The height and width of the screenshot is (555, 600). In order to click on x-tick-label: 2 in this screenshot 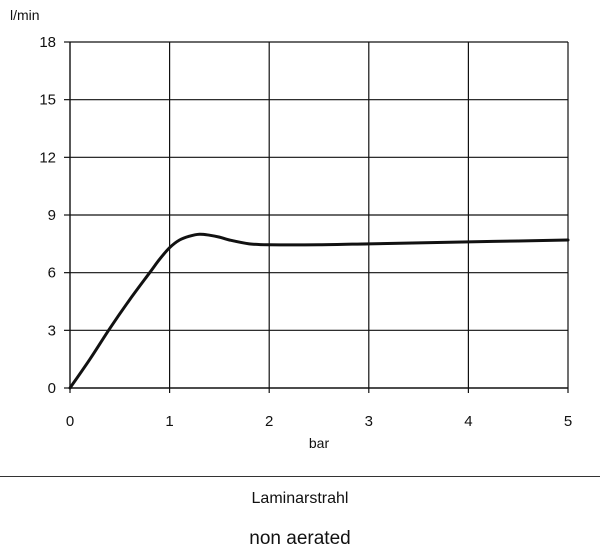, I will do `click(269, 421)`.